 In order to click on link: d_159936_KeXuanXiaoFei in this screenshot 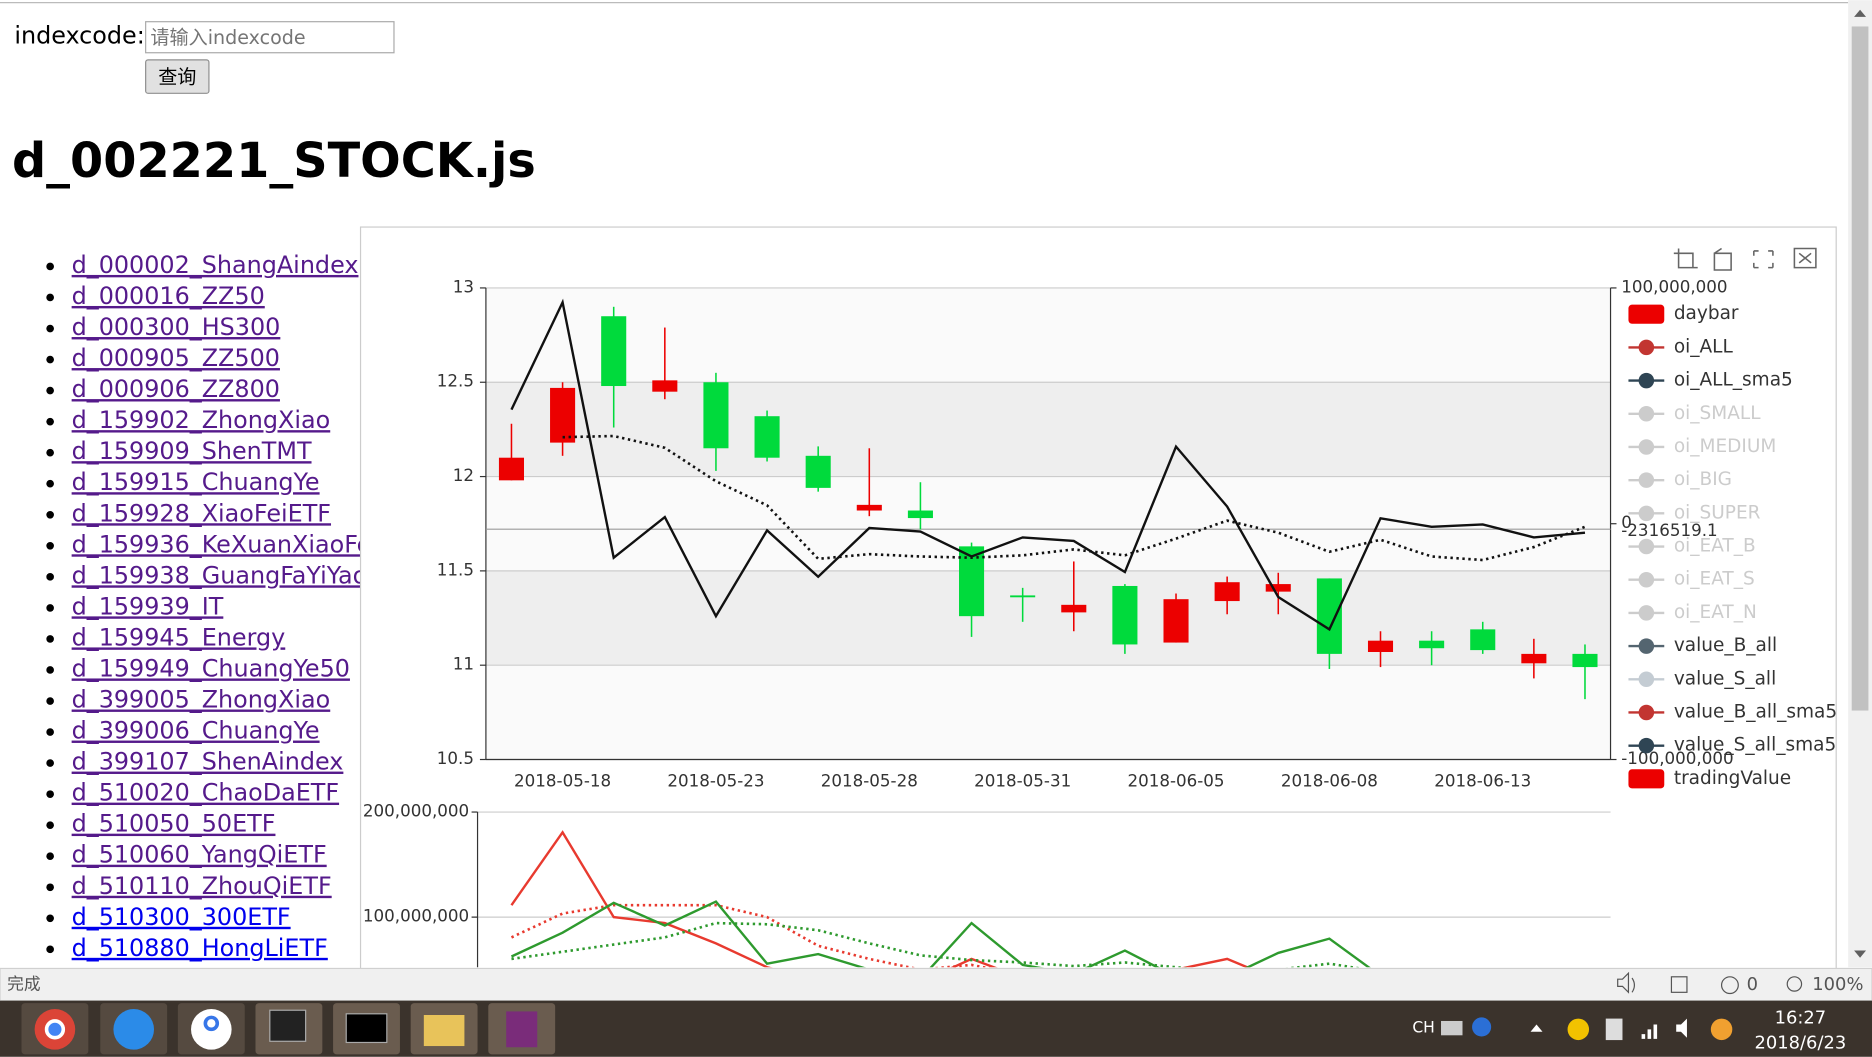, I will do `click(225, 544)`.